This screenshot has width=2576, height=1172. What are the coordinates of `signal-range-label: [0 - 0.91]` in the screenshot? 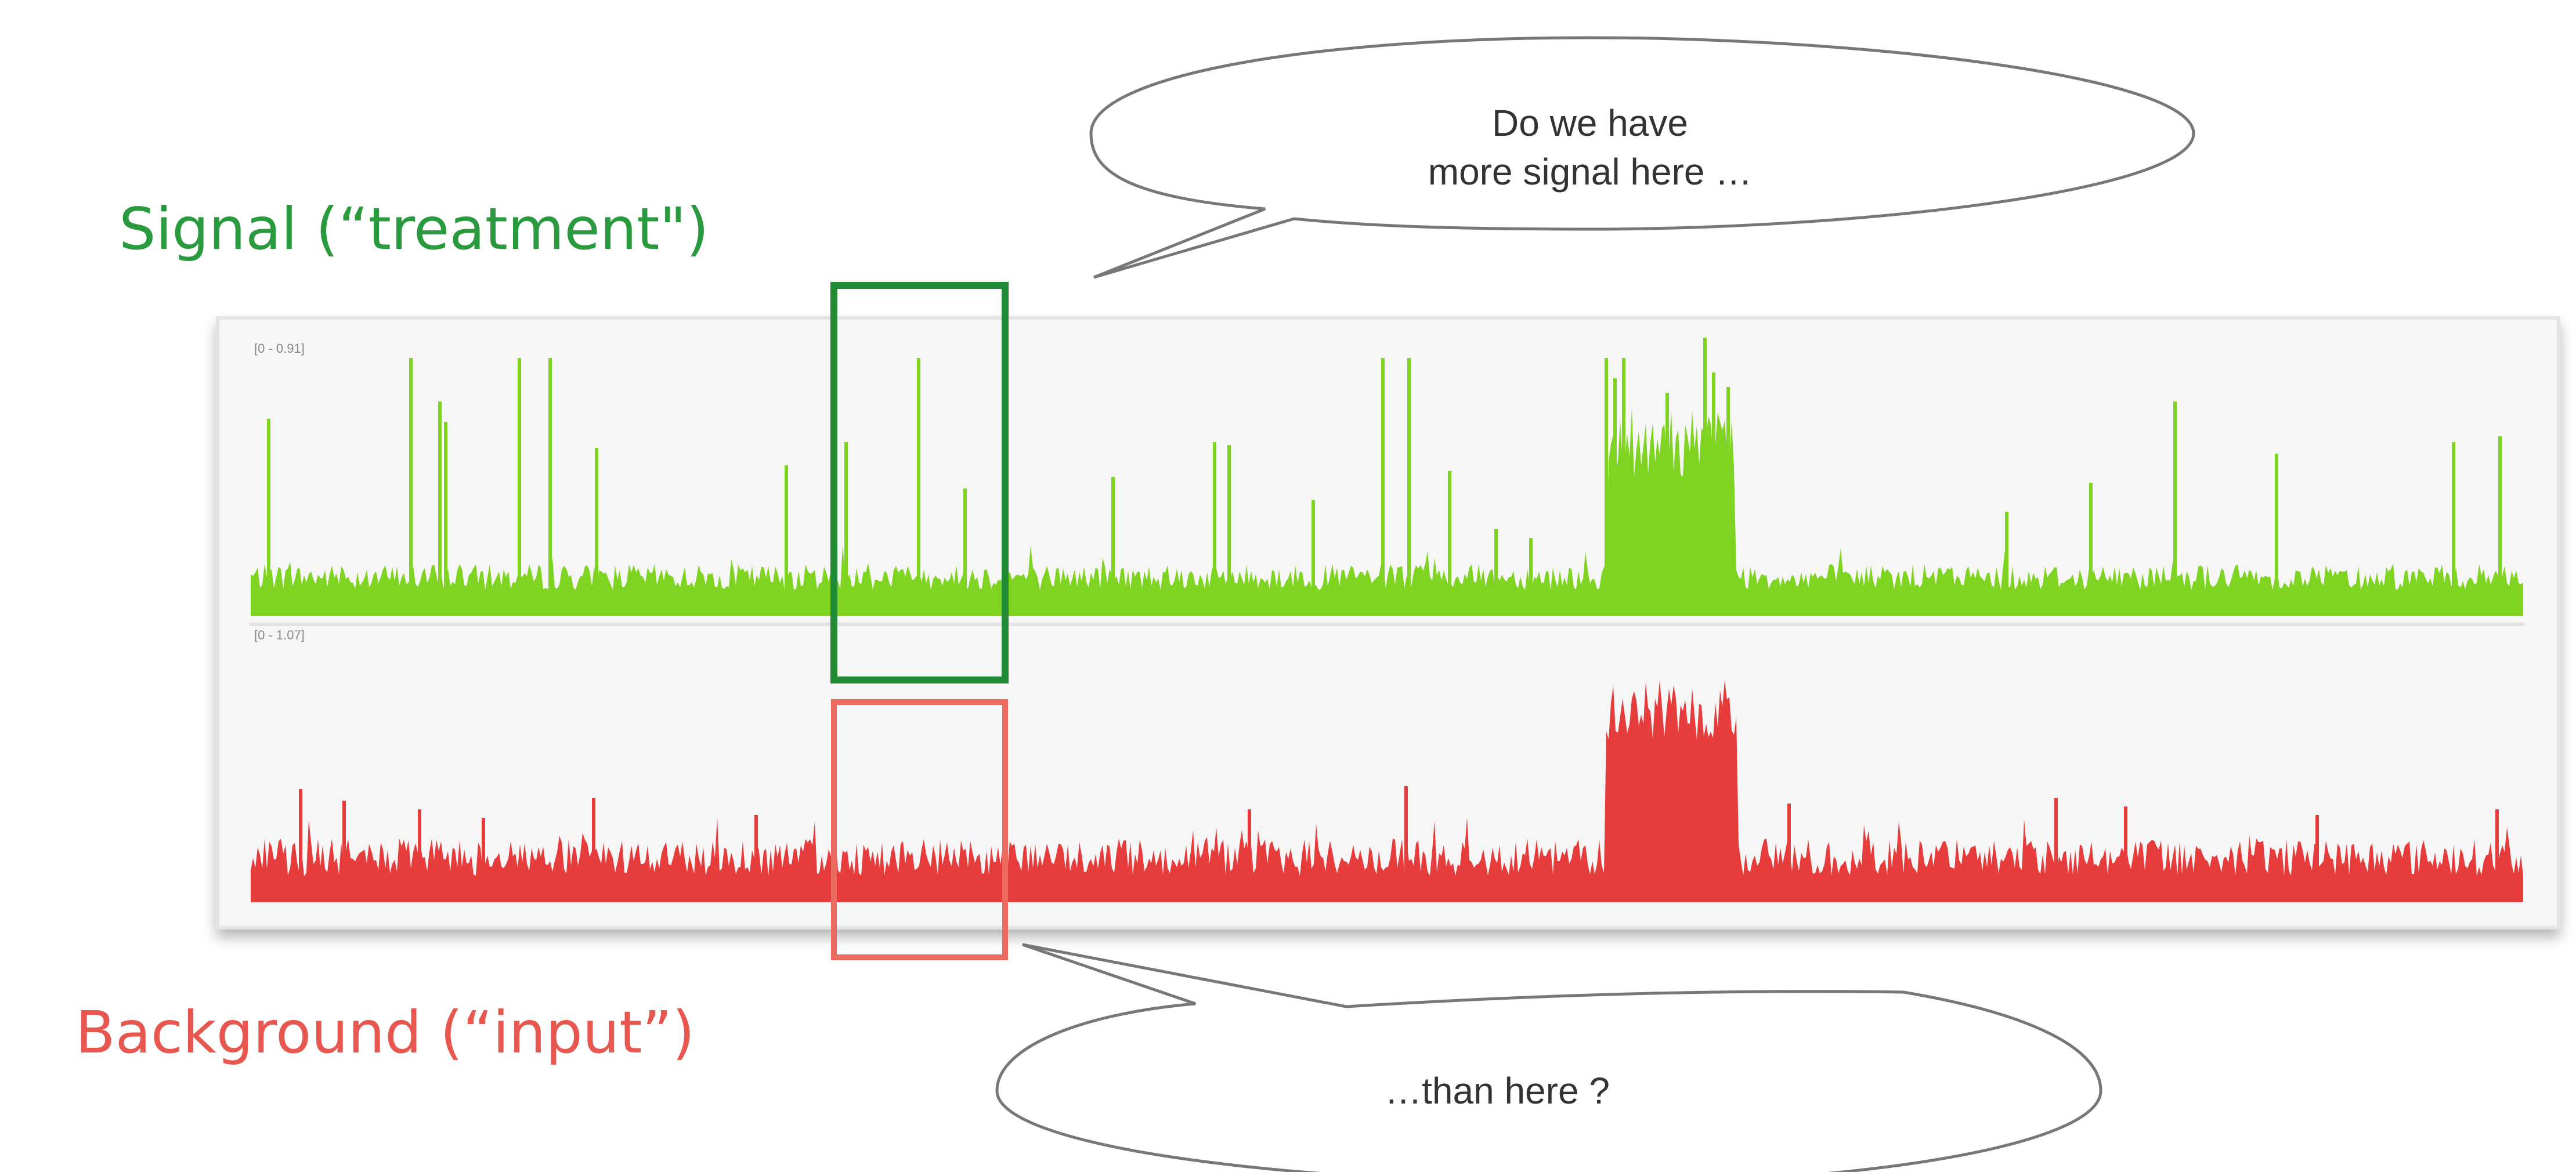 It's located at (279, 348).